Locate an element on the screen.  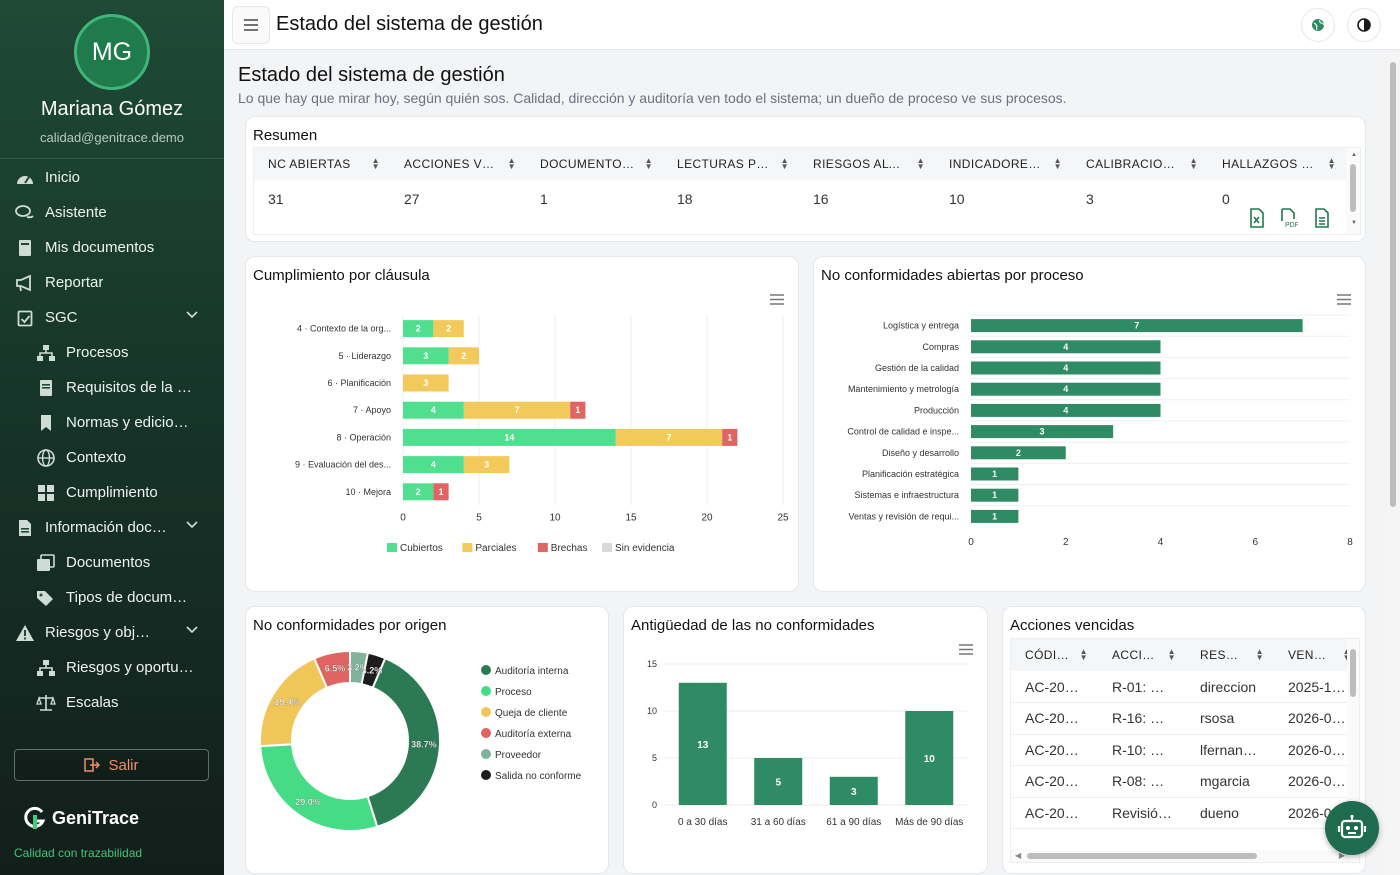
summary-value-nc-abiertas: 31 is located at coordinates (276, 199).